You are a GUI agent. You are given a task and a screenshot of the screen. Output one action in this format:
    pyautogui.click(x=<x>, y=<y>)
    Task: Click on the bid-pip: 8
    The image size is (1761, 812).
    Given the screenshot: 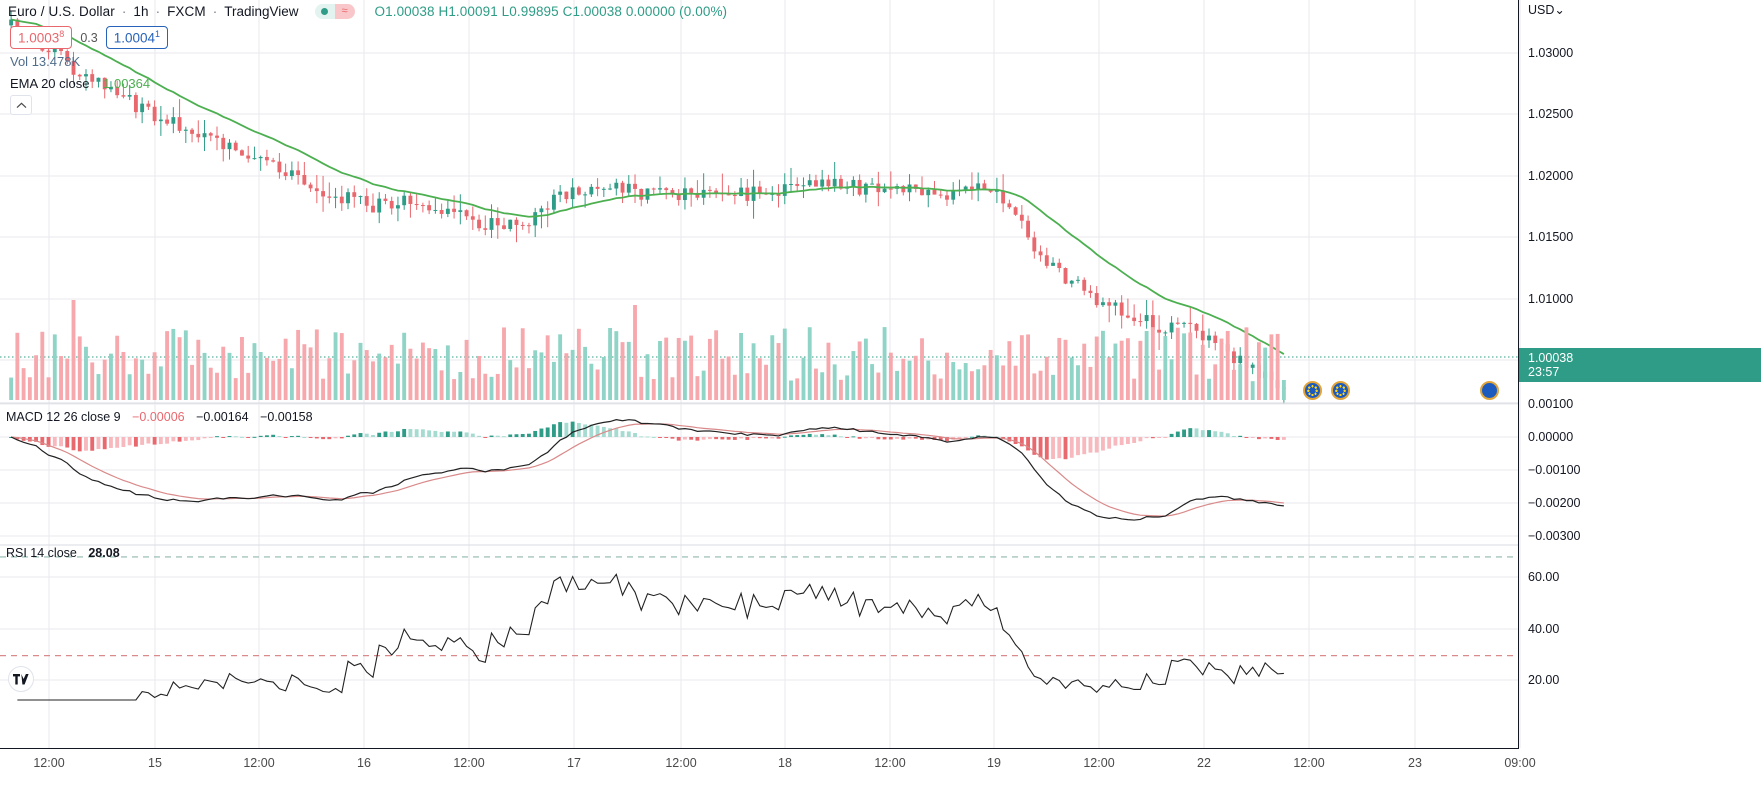 What is the action you would take?
    pyautogui.click(x=62, y=34)
    